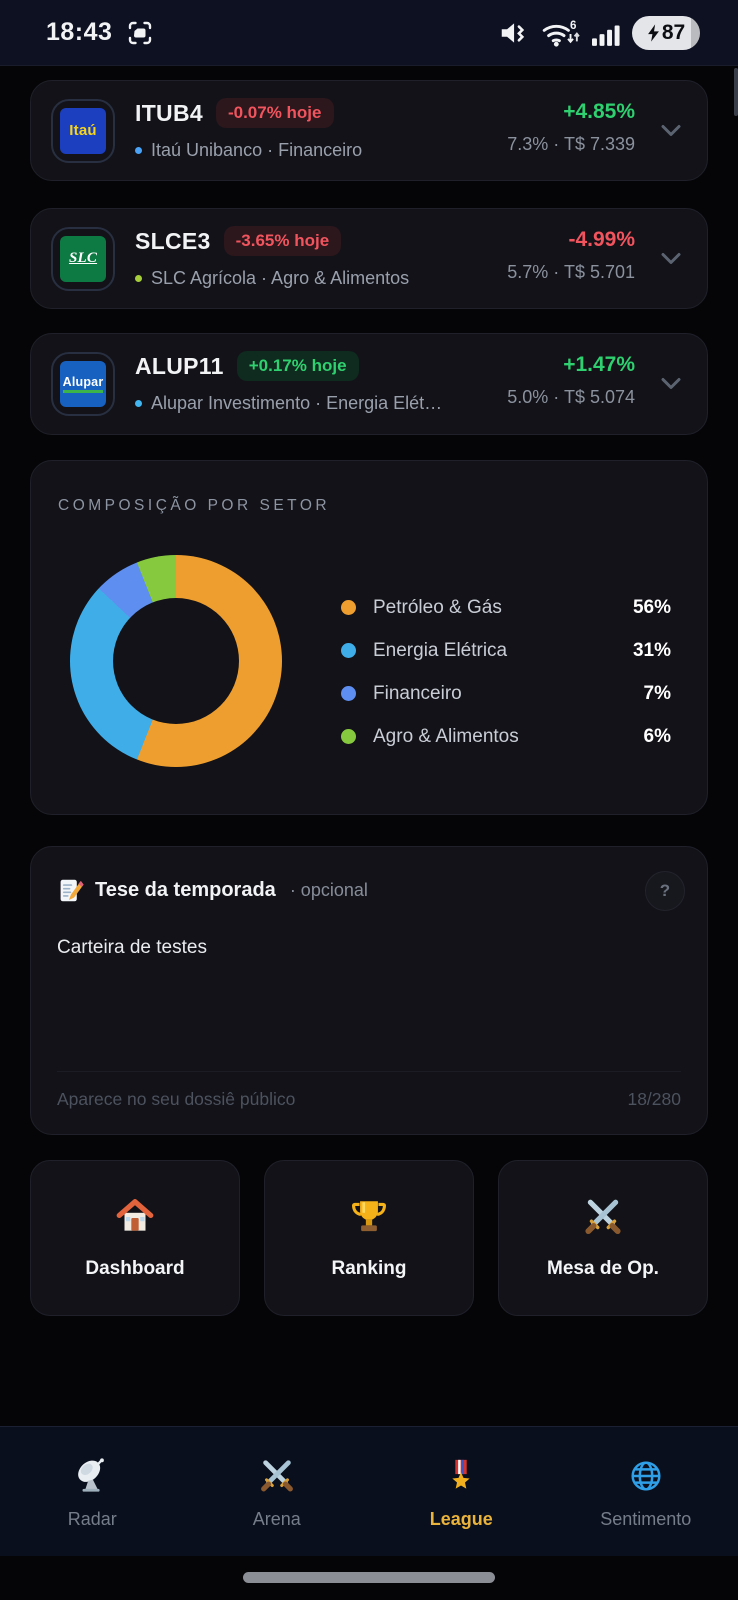 The width and height of the screenshot is (738, 1600). I want to click on nav-item-sentimento: Sentimento, so click(646, 1491).